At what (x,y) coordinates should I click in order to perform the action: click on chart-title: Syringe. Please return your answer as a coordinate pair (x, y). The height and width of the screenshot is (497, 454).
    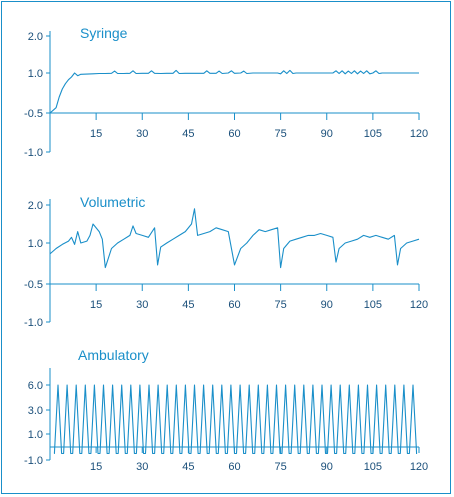
    Looking at the image, I should click on (104, 33).